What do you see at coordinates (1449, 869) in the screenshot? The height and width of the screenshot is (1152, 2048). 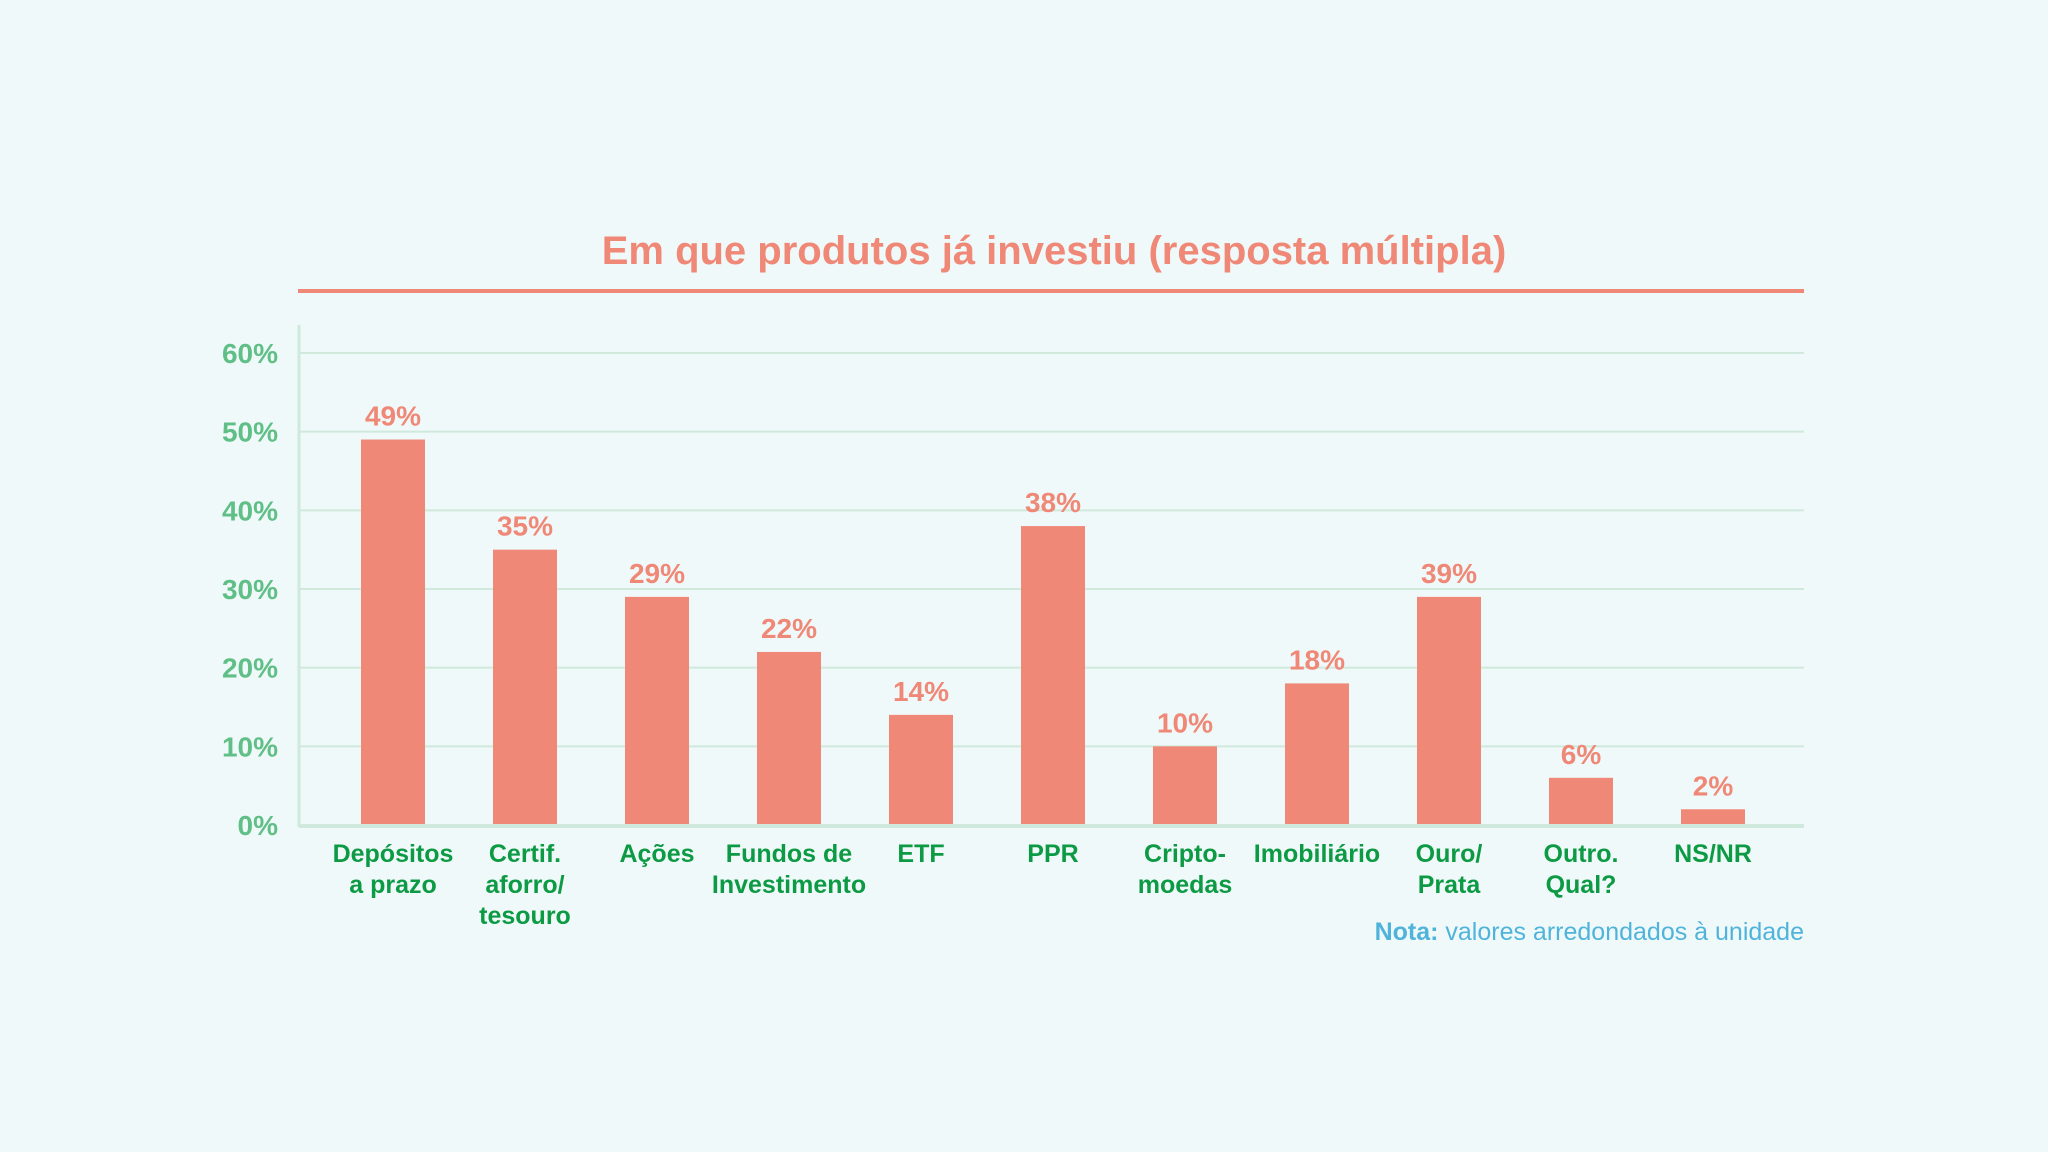 I see `x-category-label: Ouro/Prata` at bounding box center [1449, 869].